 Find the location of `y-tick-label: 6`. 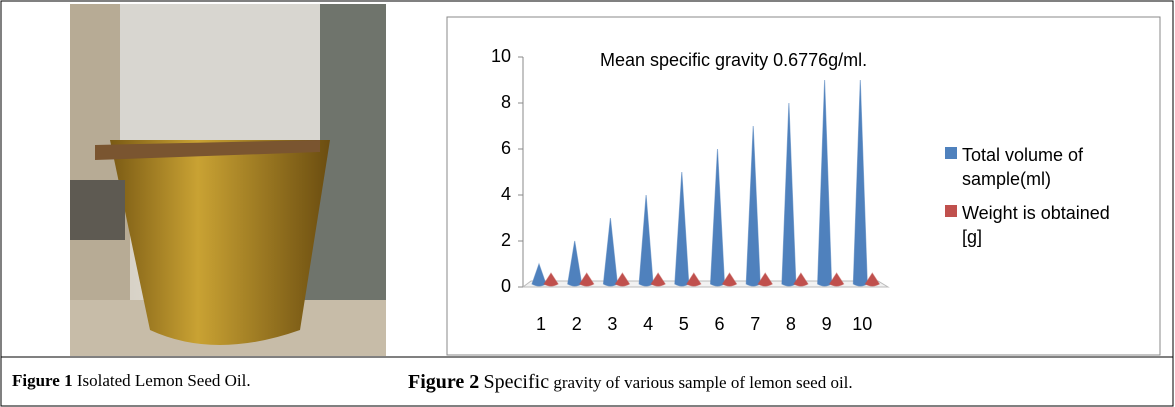

y-tick-label: 6 is located at coordinates (506, 148).